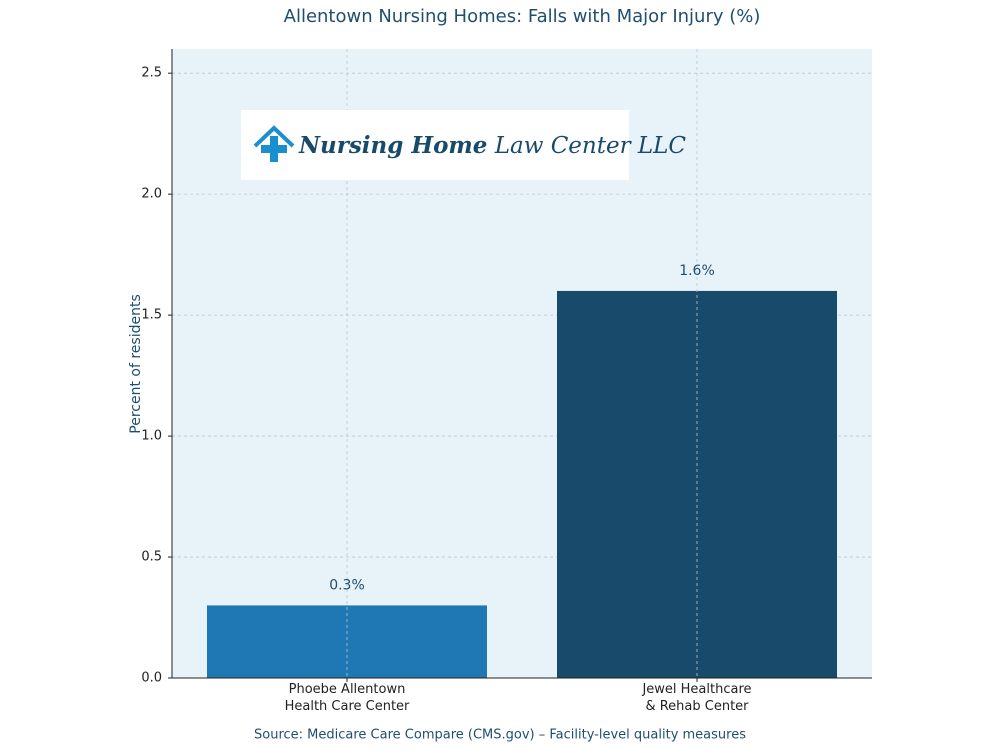  What do you see at coordinates (151, 194) in the screenshot?
I see `y-tick-label: 2.0` at bounding box center [151, 194].